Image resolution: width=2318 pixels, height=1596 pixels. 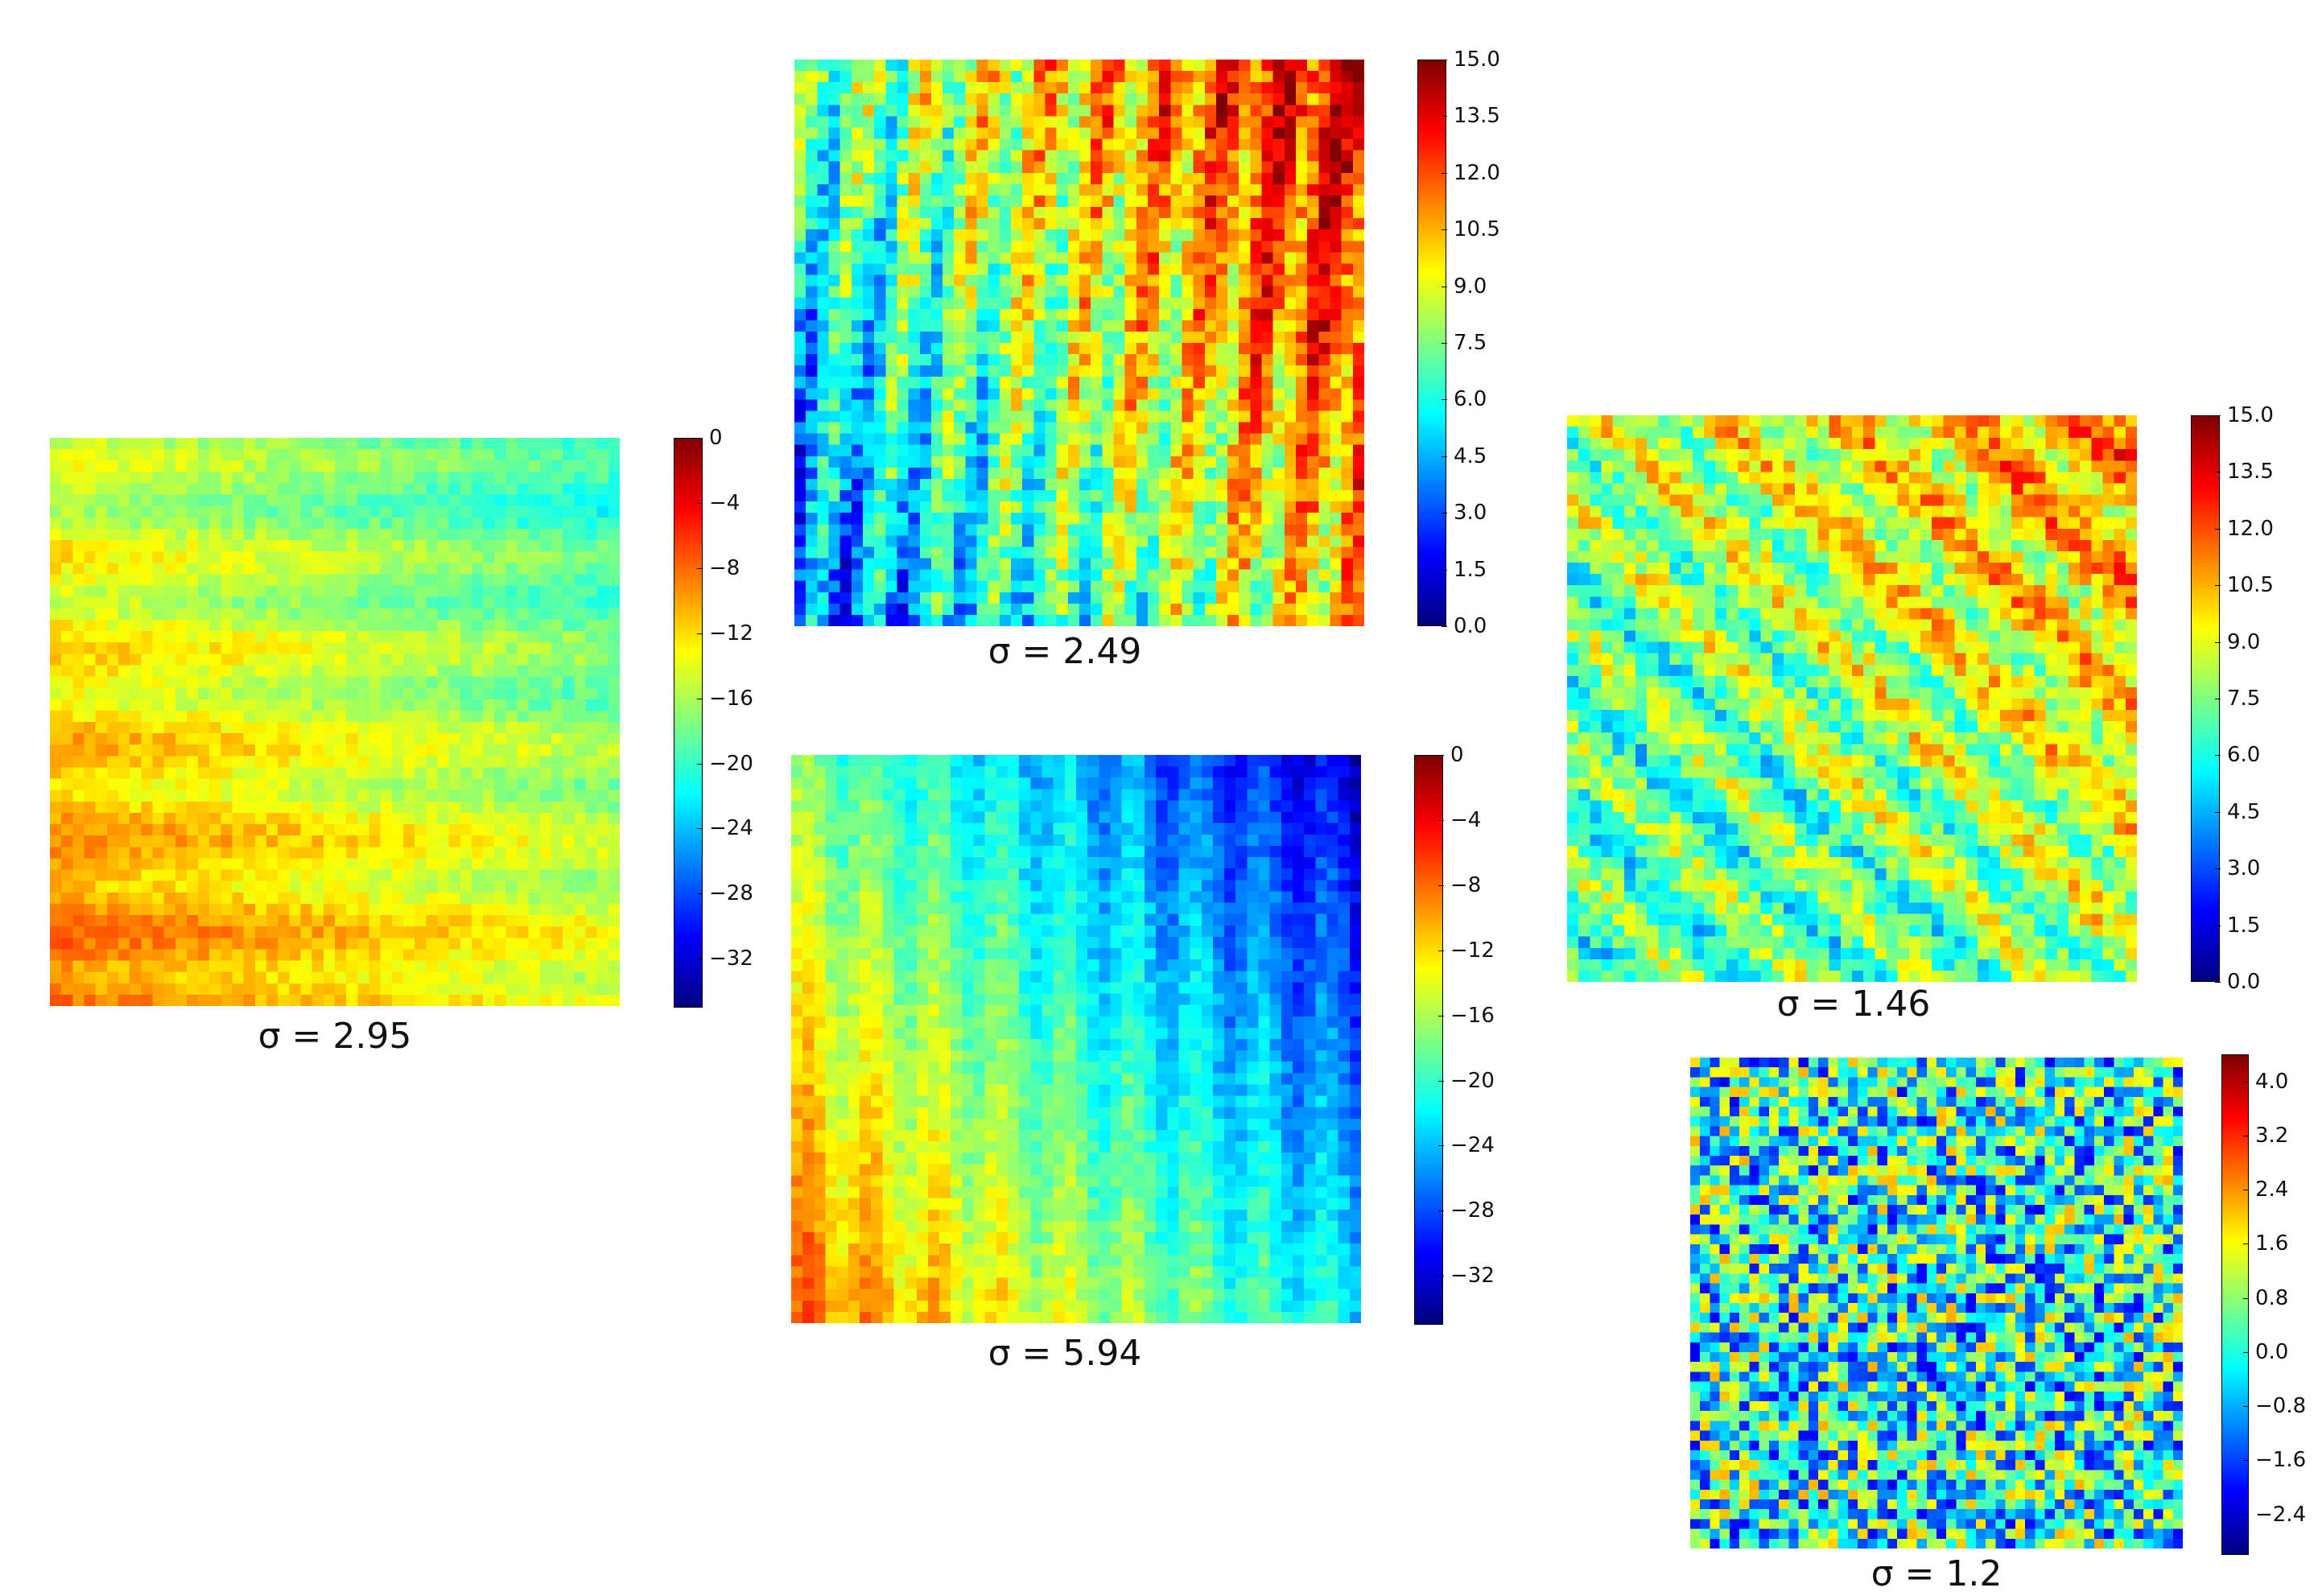 What do you see at coordinates (2272, 1189) in the screenshot?
I see `colorbar-tick-label: 2.4` at bounding box center [2272, 1189].